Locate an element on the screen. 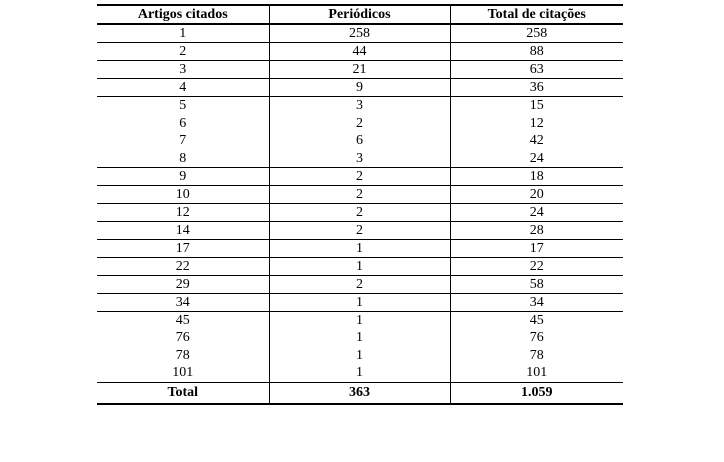 This screenshot has width=724, height=462. total-citacoes-cell: 28 is located at coordinates (536, 230).